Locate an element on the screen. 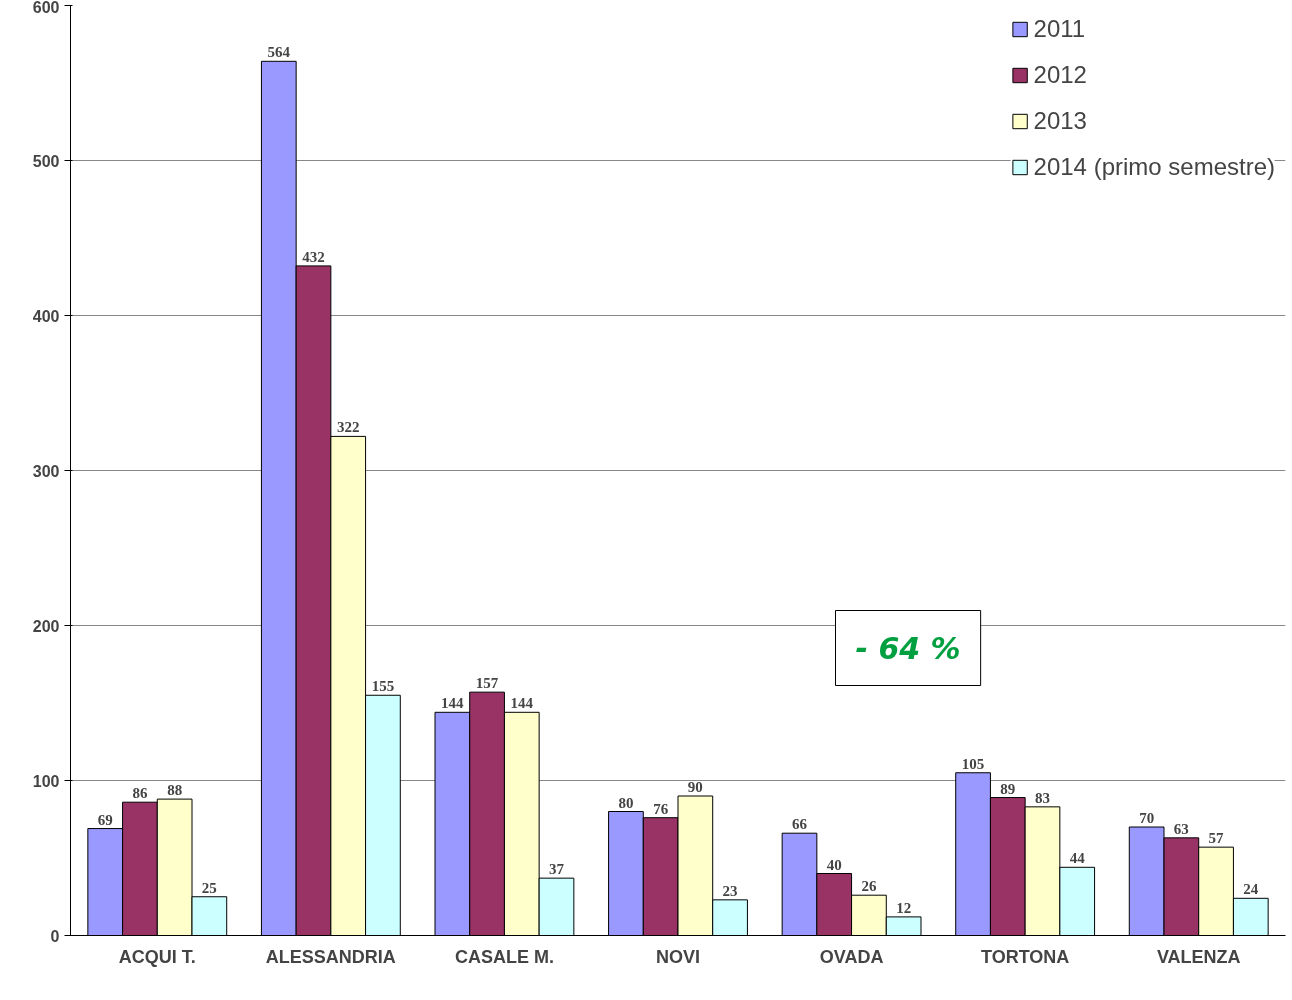  data-label: 157 is located at coordinates (487, 683).